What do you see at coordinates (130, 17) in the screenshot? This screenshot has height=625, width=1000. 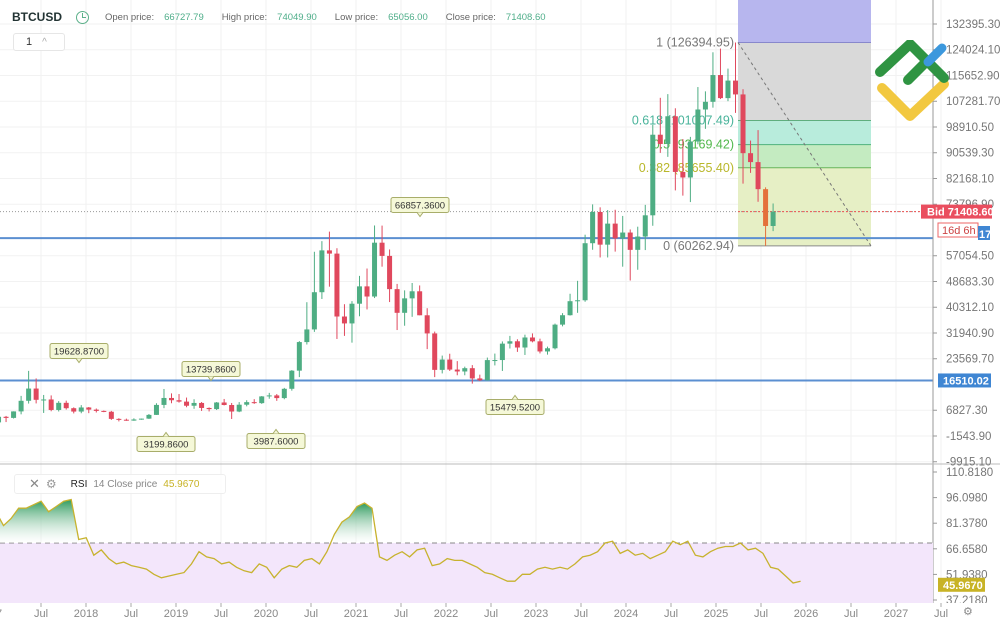 I see `open-label: Open price:` at bounding box center [130, 17].